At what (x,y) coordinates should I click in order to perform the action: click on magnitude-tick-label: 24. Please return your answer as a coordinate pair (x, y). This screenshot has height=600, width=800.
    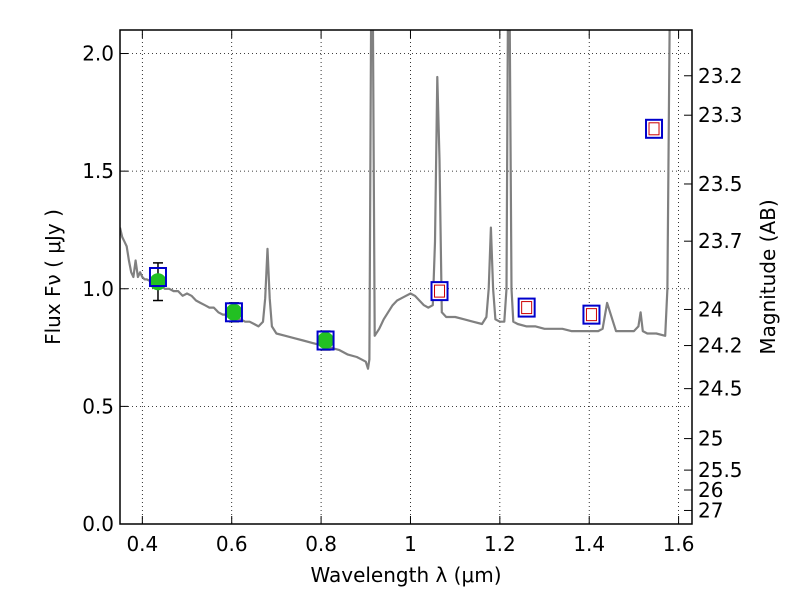
    Looking at the image, I should click on (710, 309).